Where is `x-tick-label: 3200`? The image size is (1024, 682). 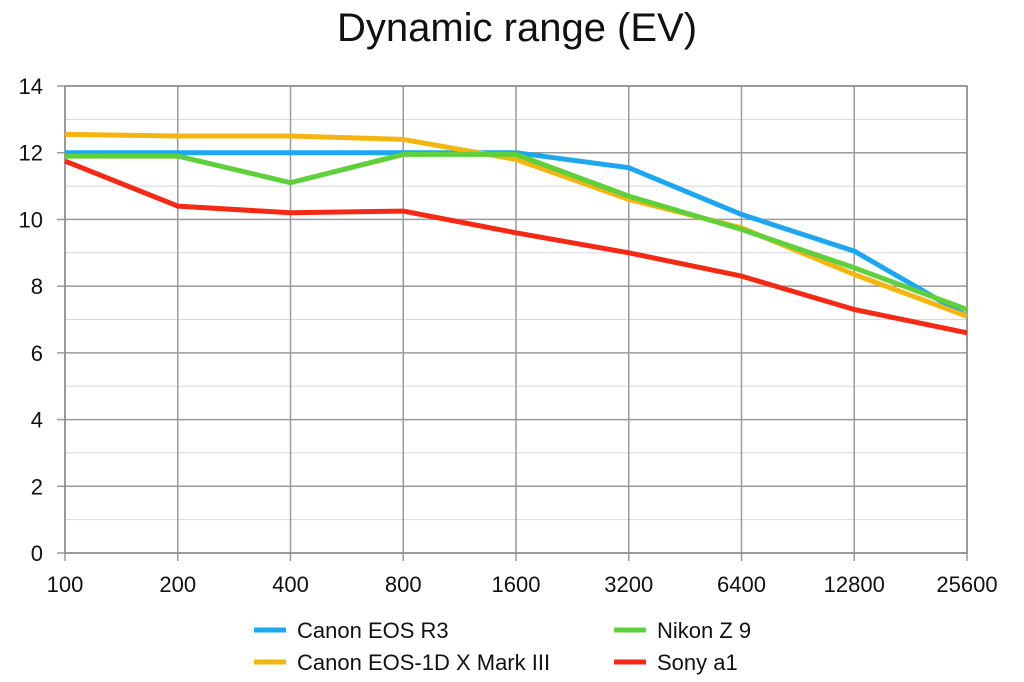
x-tick-label: 3200 is located at coordinates (628, 584).